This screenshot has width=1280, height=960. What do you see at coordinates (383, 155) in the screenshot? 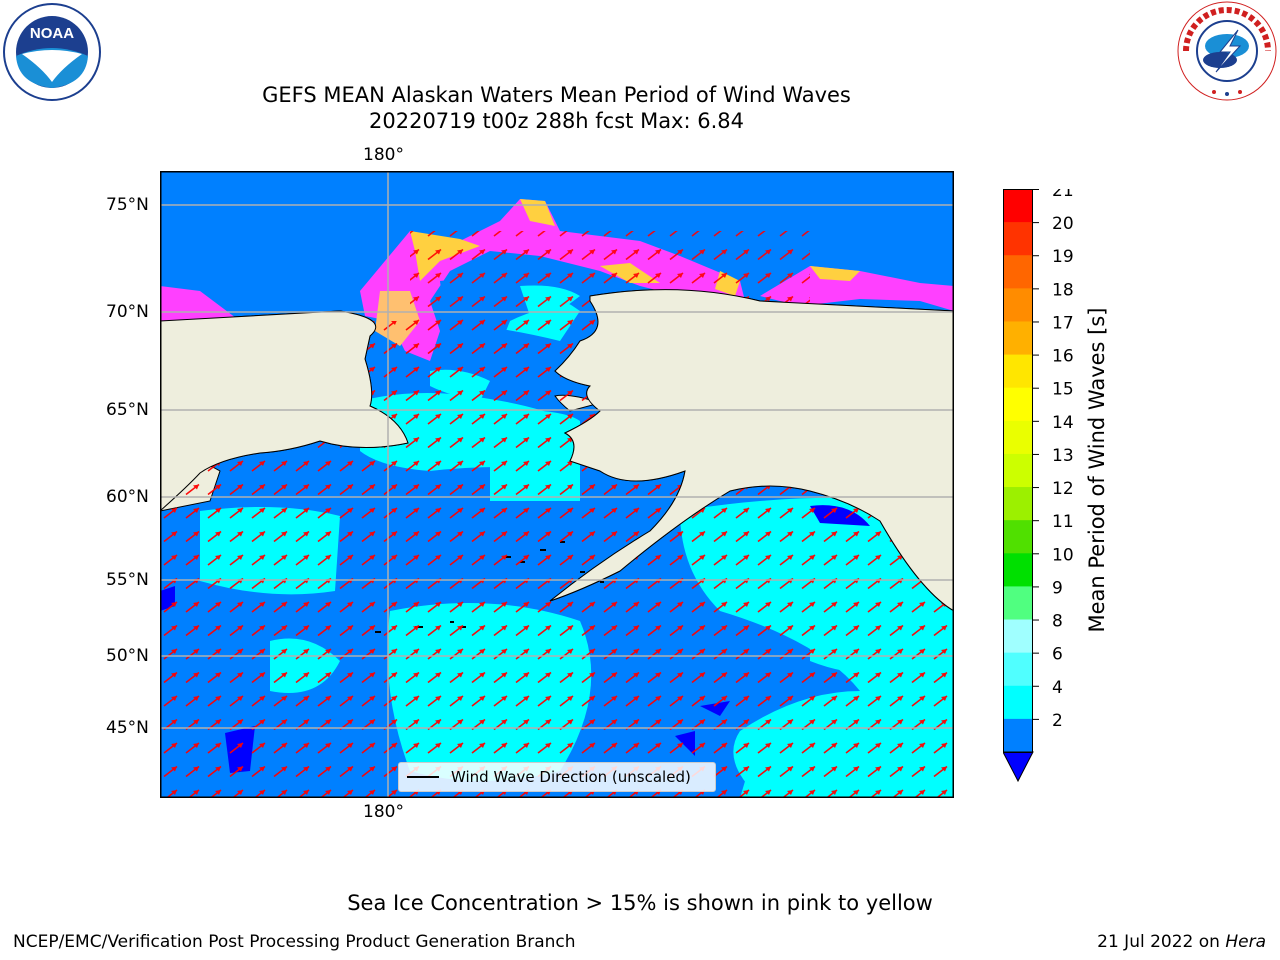
I see `lon-label-top: 180°` at bounding box center [383, 155].